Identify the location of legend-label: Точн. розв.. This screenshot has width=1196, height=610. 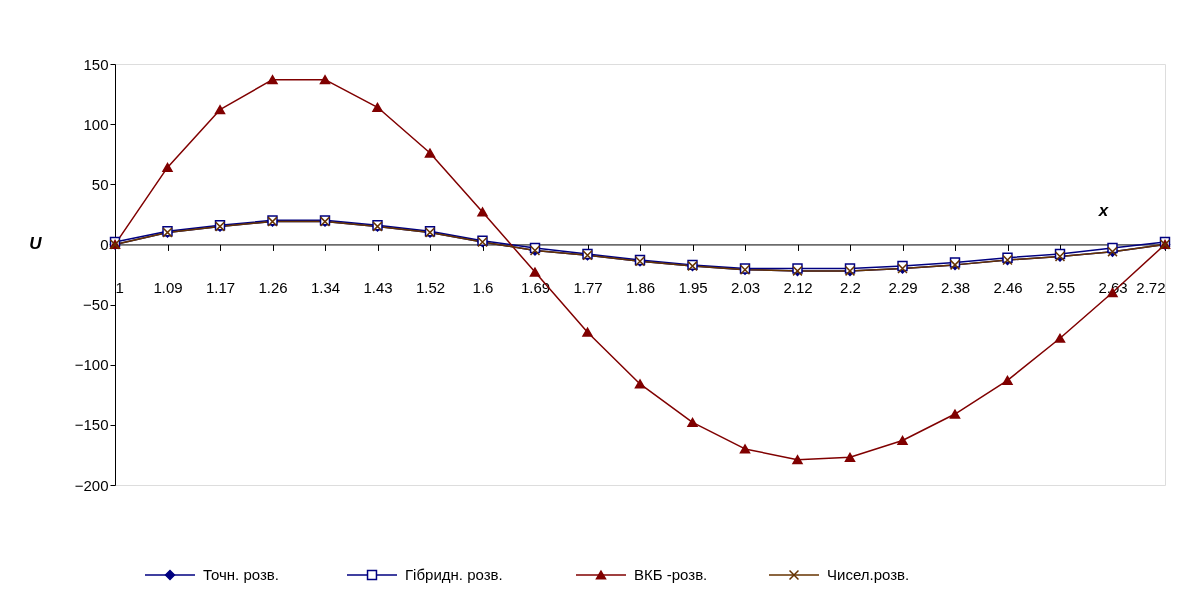
(241, 574).